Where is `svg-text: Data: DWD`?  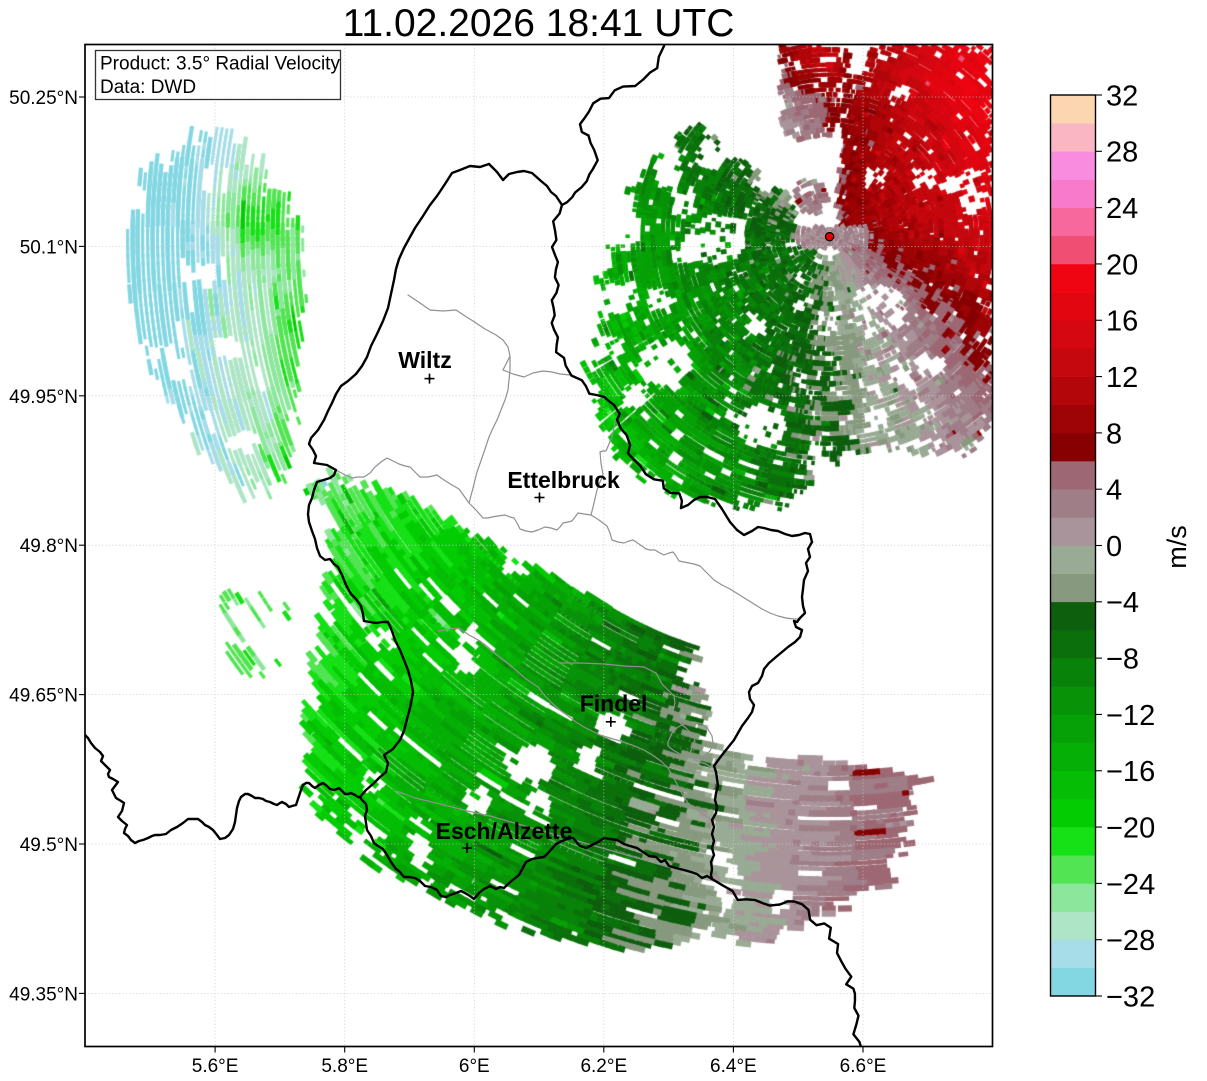
svg-text: Data: DWD is located at coordinates (148, 87).